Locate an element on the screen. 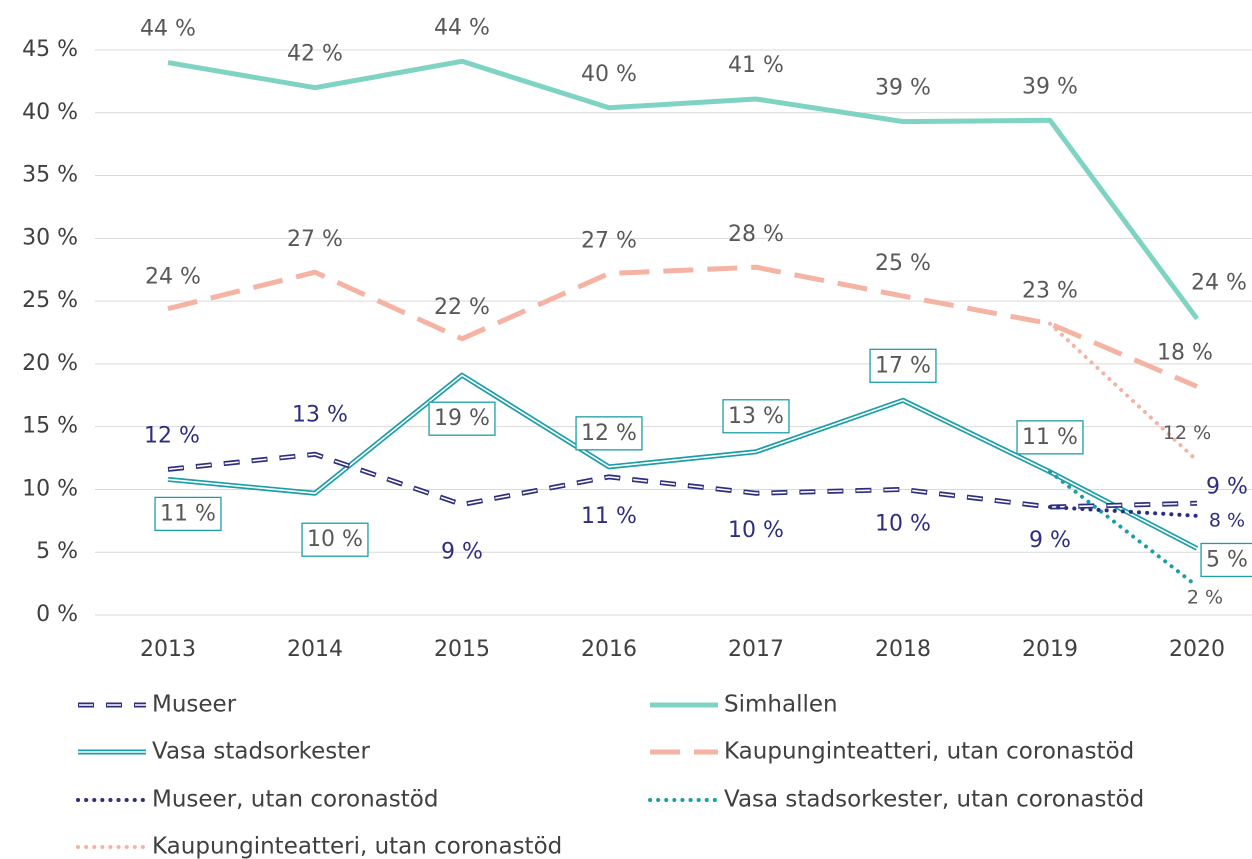 This screenshot has height=859, width=1252. legend-item: Museer is located at coordinates (157, 705).